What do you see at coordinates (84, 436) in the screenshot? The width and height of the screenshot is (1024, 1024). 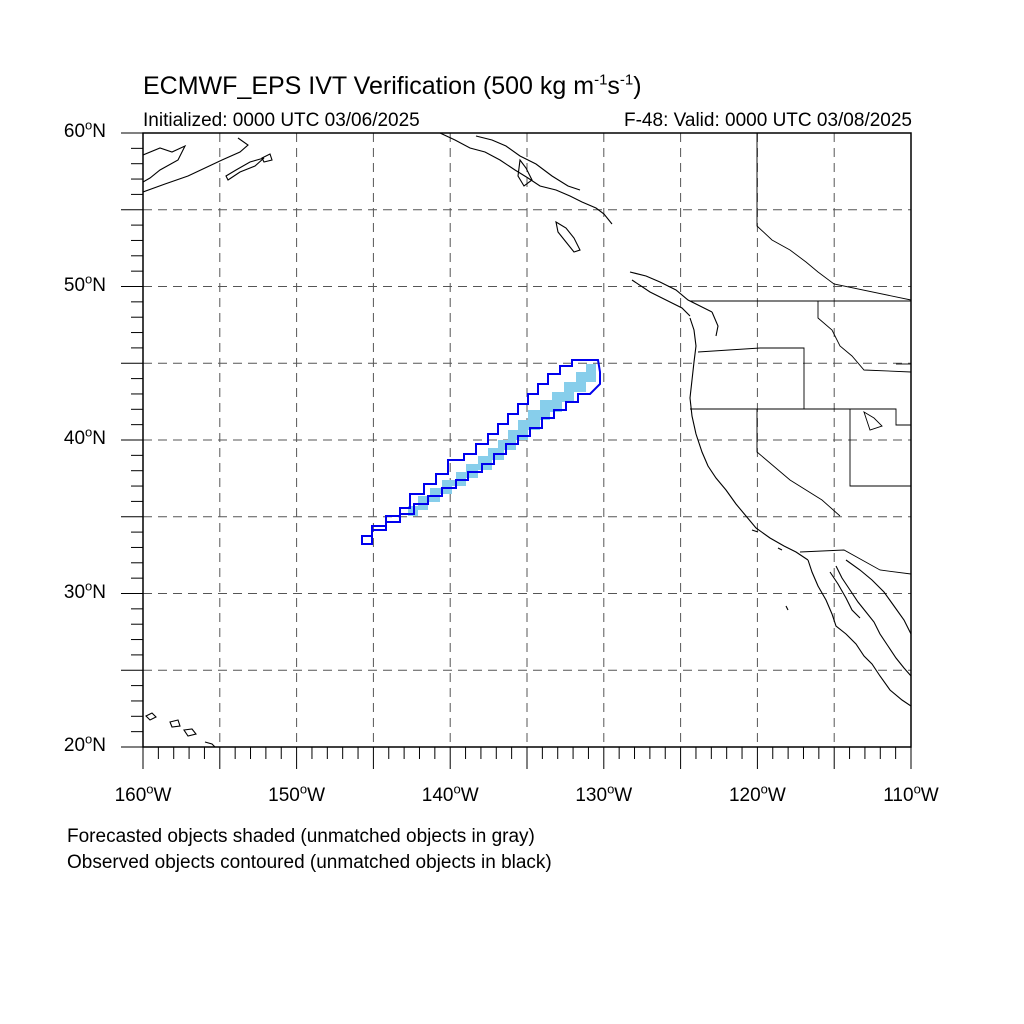 I see `latitude-label: 40oN` at bounding box center [84, 436].